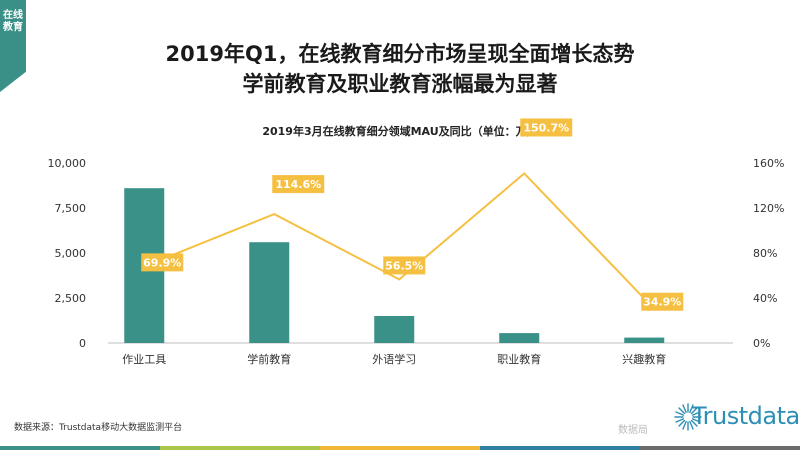  I want to click on y-left-tick-label: 7,500, so click(71, 208).